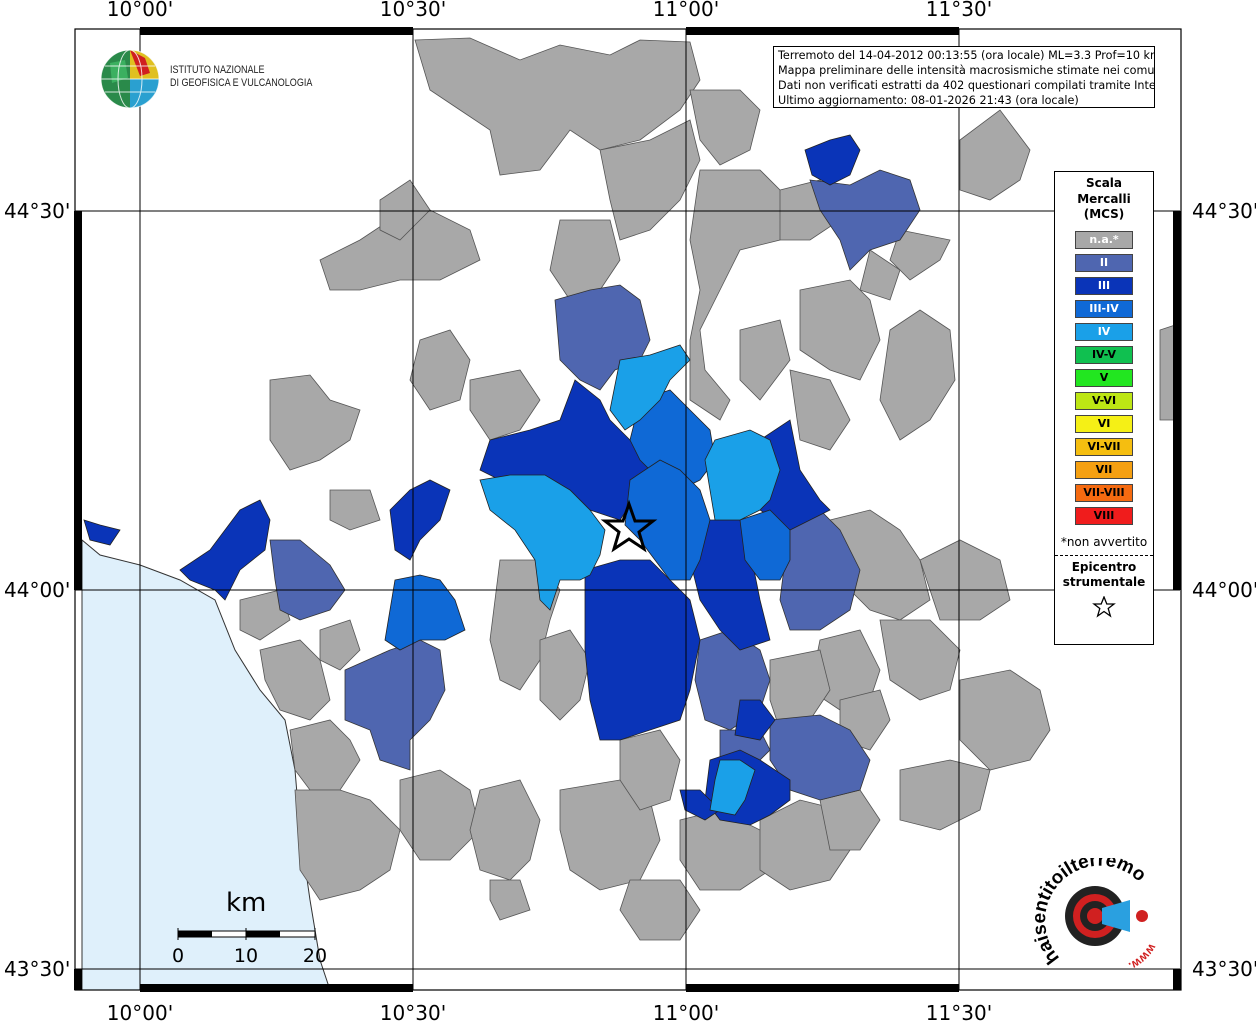  What do you see at coordinates (959, 10) in the screenshot?
I see `top-label-11-30: 11°30'` at bounding box center [959, 10].